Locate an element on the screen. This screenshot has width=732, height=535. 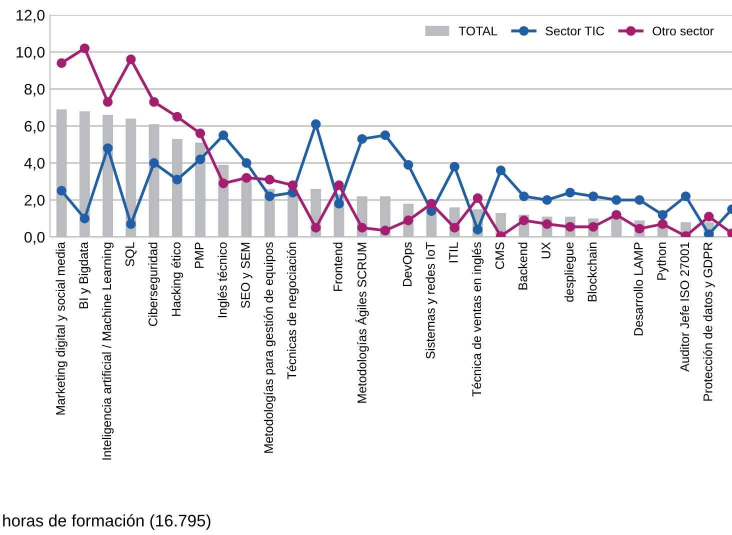
text: horas de formación (16.795) is located at coordinates (106, 522).